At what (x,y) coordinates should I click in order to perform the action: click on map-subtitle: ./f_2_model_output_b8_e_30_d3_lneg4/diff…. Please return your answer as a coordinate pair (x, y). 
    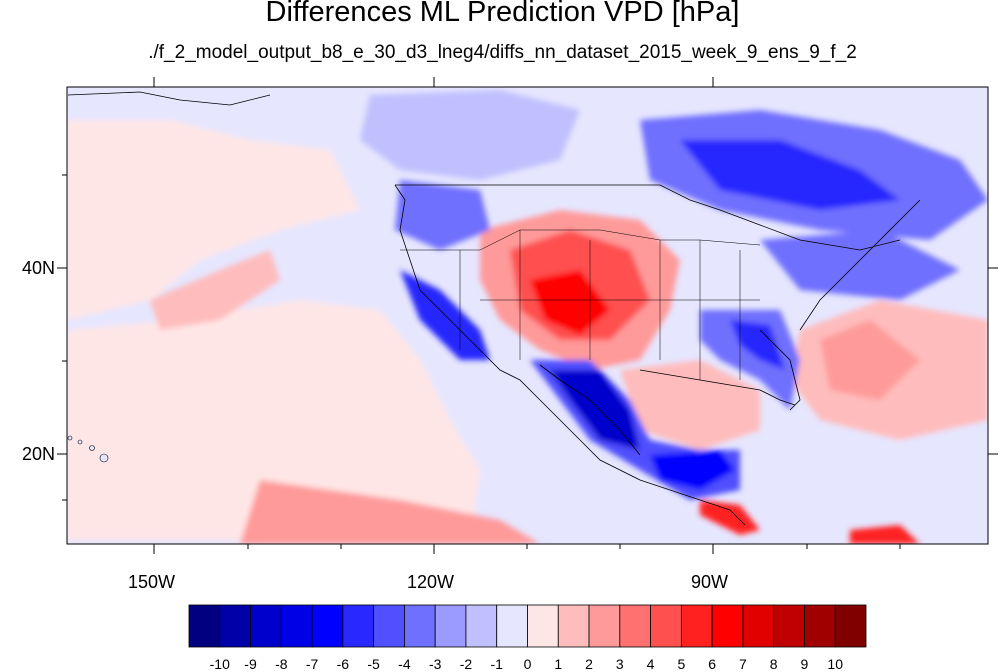
    Looking at the image, I should click on (502, 52).